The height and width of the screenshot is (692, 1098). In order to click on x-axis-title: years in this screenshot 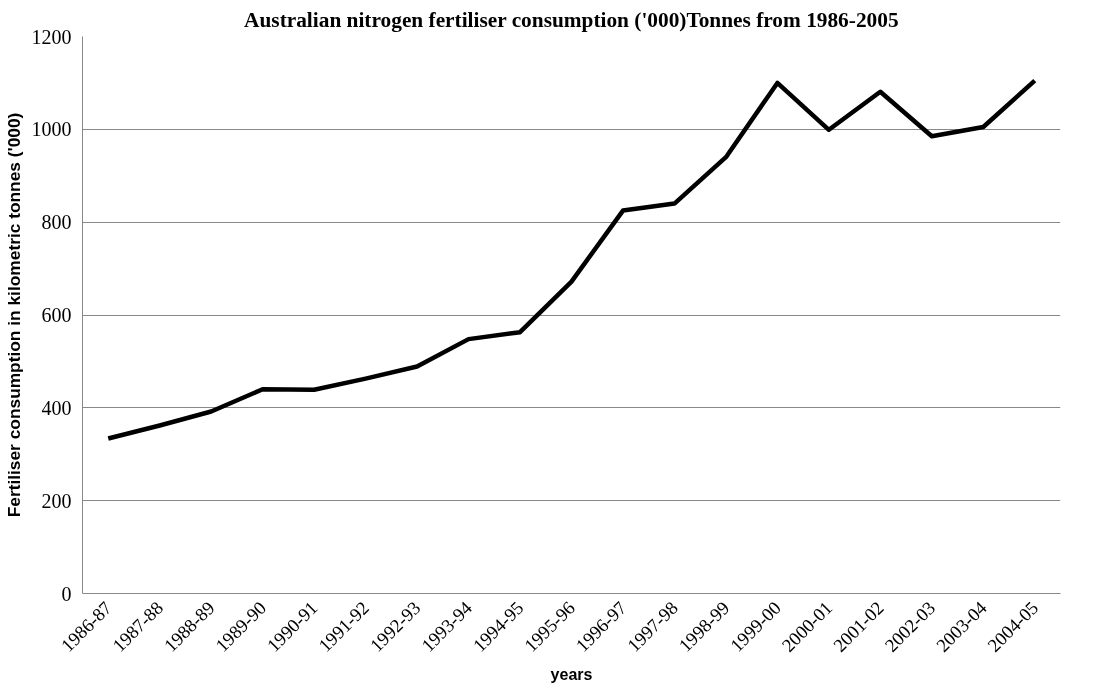, I will do `click(571, 674)`.